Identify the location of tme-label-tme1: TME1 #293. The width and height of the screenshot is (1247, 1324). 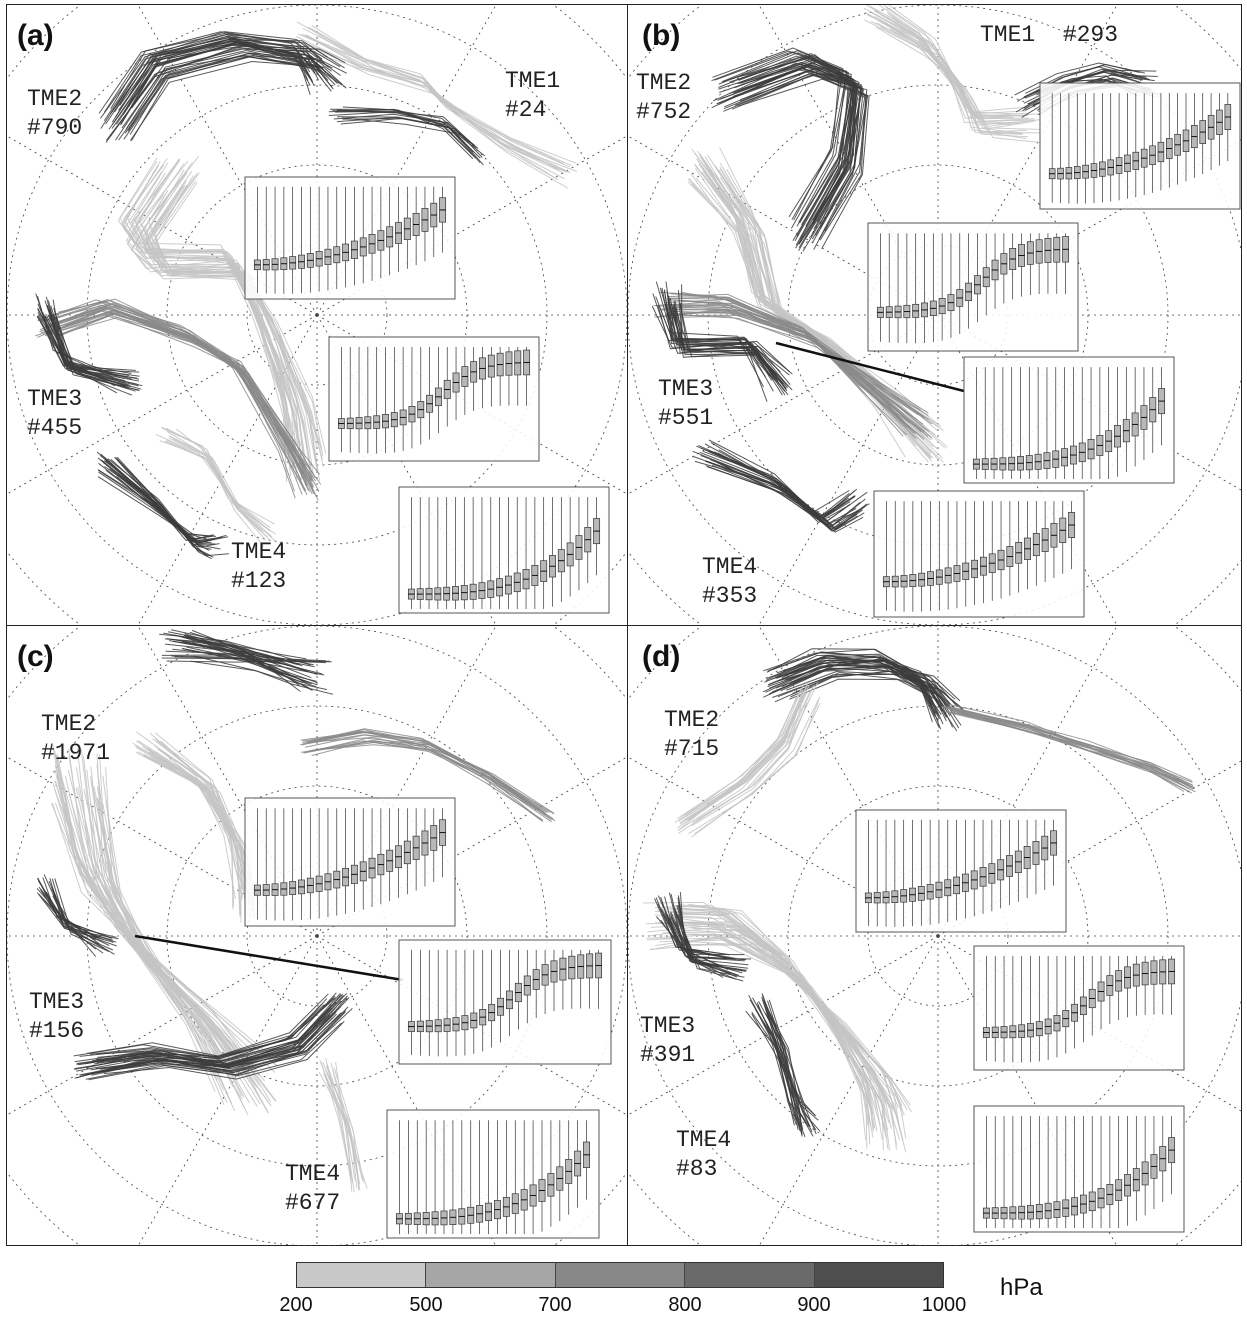
(1049, 35).